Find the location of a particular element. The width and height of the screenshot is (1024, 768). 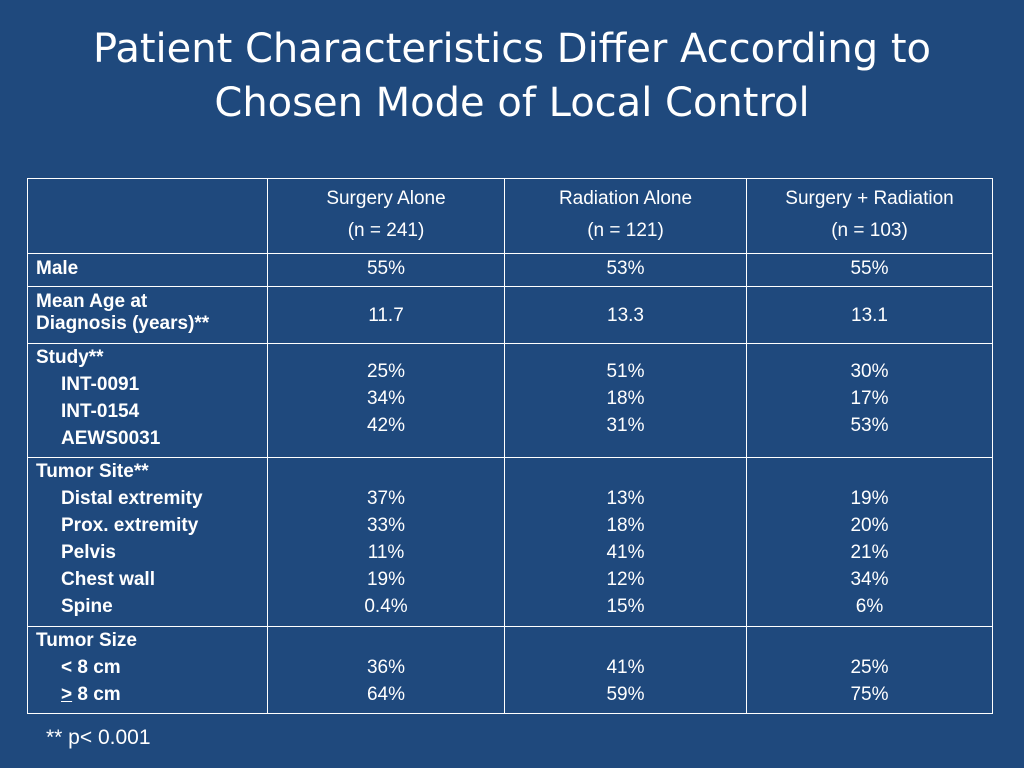

cell-value: 42% is located at coordinates (386, 425).